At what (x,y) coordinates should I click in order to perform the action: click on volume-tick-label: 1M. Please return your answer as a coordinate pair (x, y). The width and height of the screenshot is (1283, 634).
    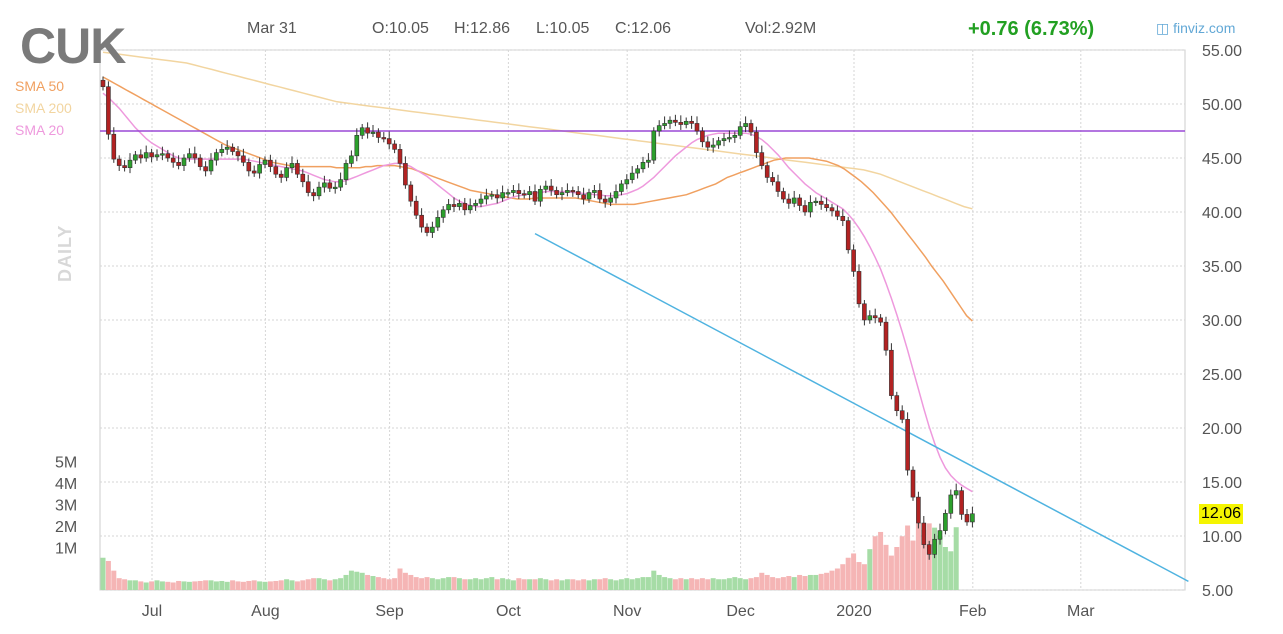
    Looking at the image, I should click on (66, 549).